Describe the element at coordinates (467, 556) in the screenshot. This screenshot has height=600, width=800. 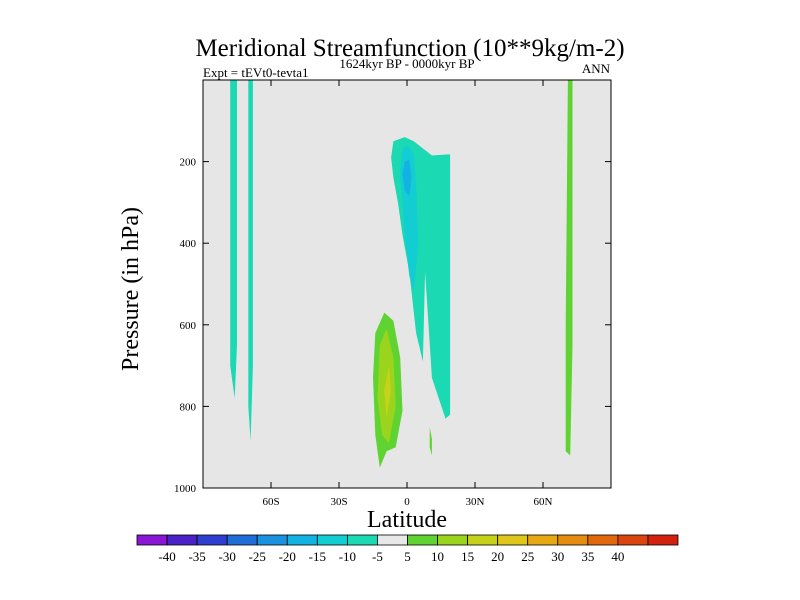
I see `colorbar-label: 15` at that location.